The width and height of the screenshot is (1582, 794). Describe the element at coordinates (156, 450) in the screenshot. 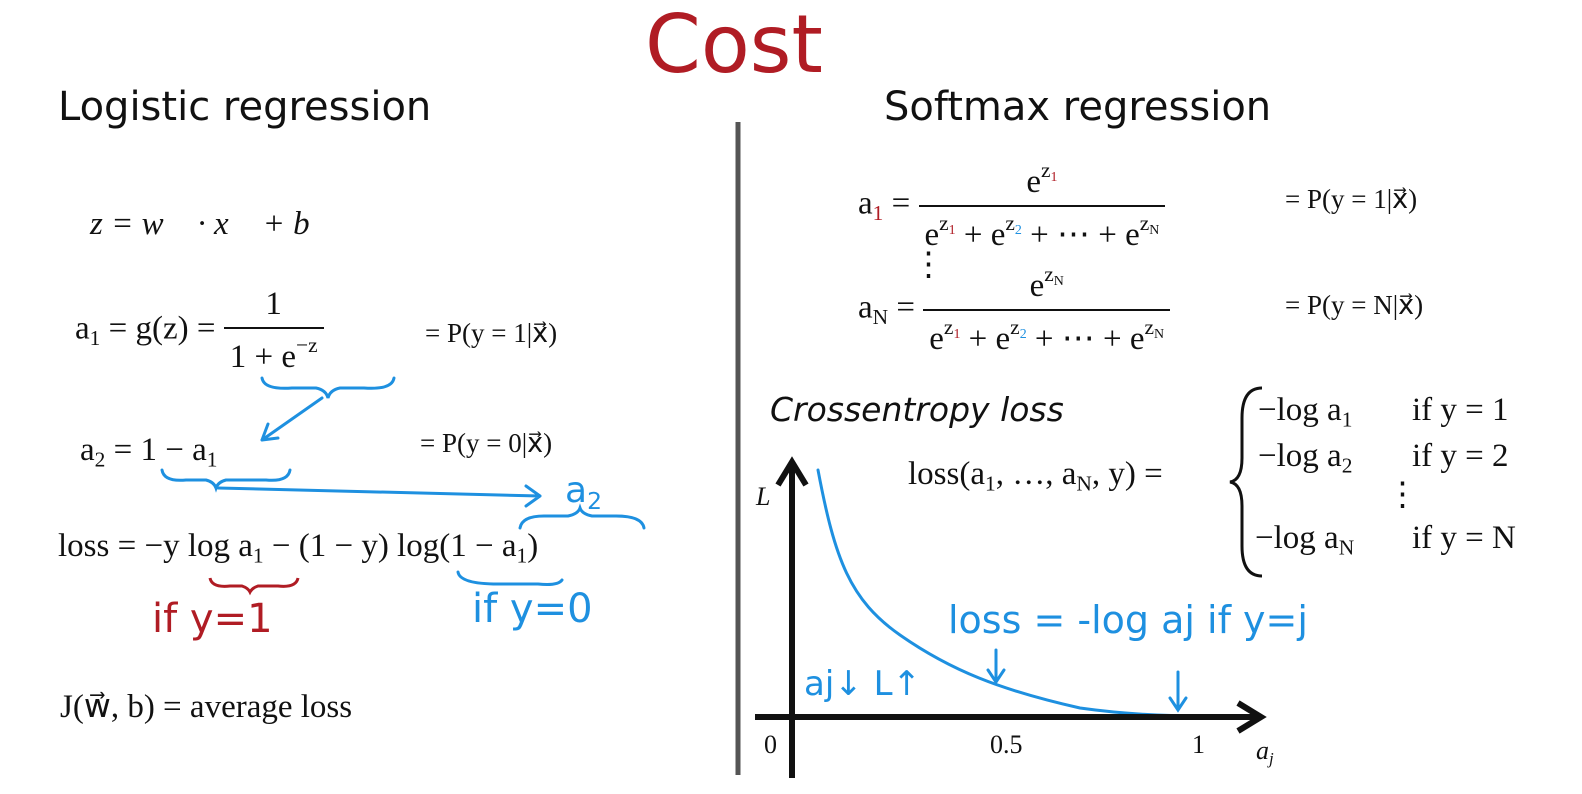

I see `math-part: = 1 − a` at that location.